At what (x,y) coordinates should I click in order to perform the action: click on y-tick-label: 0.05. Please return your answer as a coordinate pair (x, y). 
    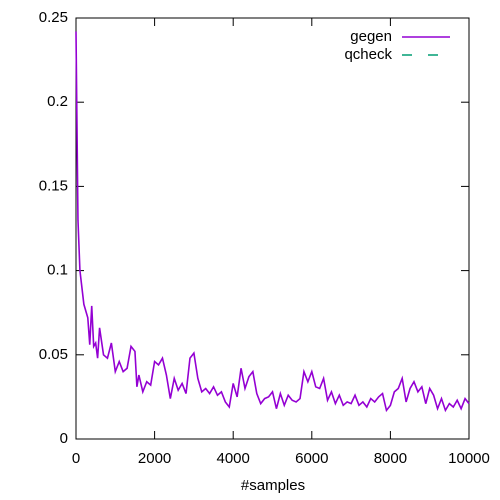
    Looking at the image, I should click on (53, 354).